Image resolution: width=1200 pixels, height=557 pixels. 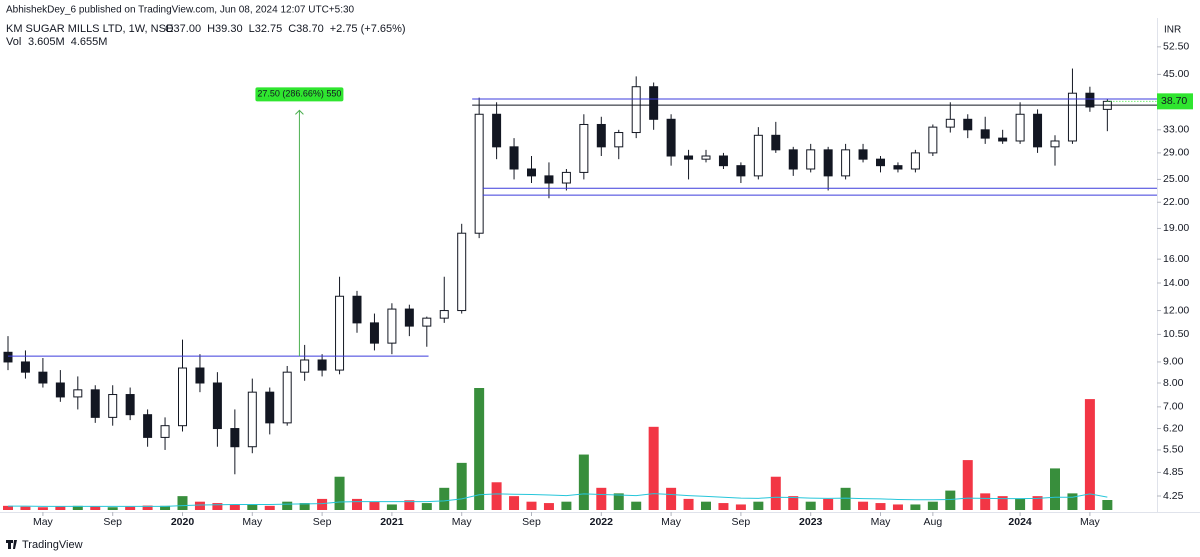 I want to click on y-tick-label: 7.00, so click(x=1173, y=407).